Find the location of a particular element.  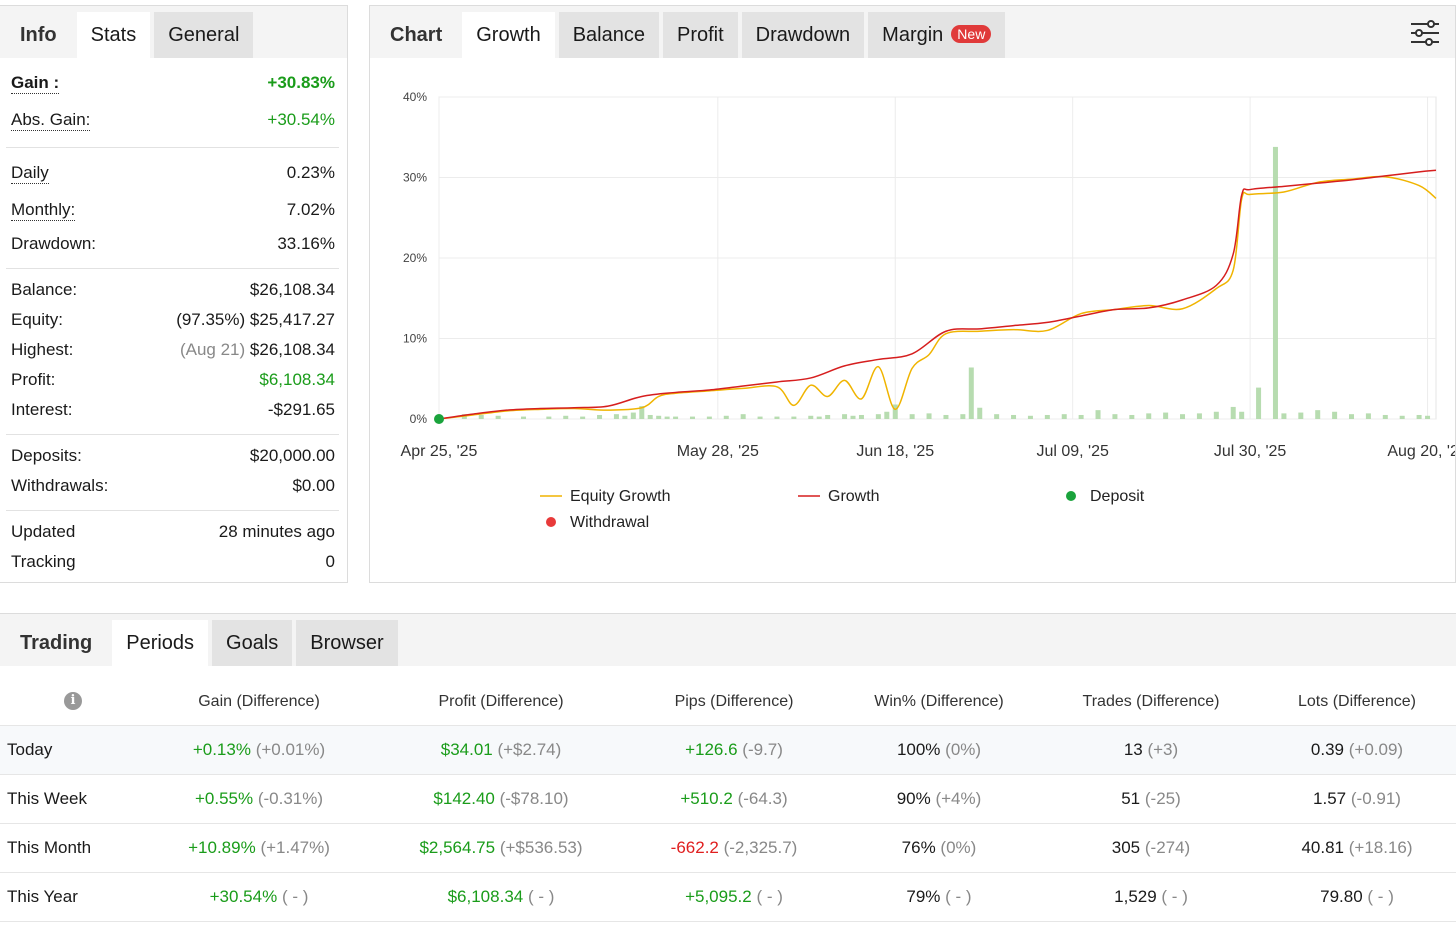

y-tick-label: 0% is located at coordinates (419, 419).